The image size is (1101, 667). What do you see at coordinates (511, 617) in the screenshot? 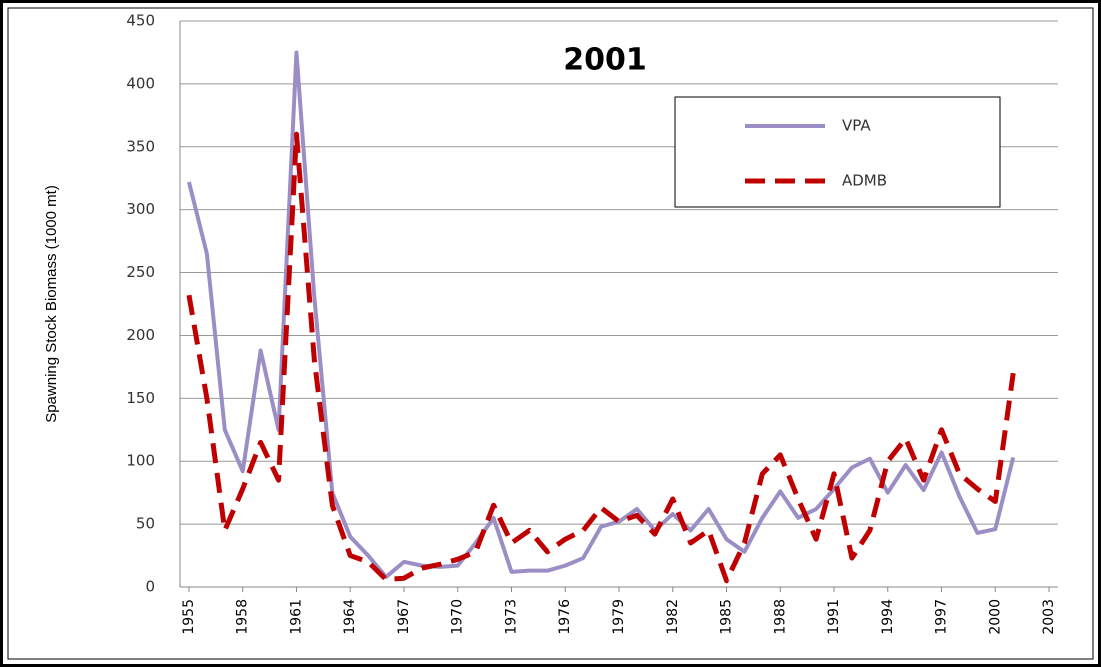
I see `x-tick-label: 1973` at bounding box center [511, 617].